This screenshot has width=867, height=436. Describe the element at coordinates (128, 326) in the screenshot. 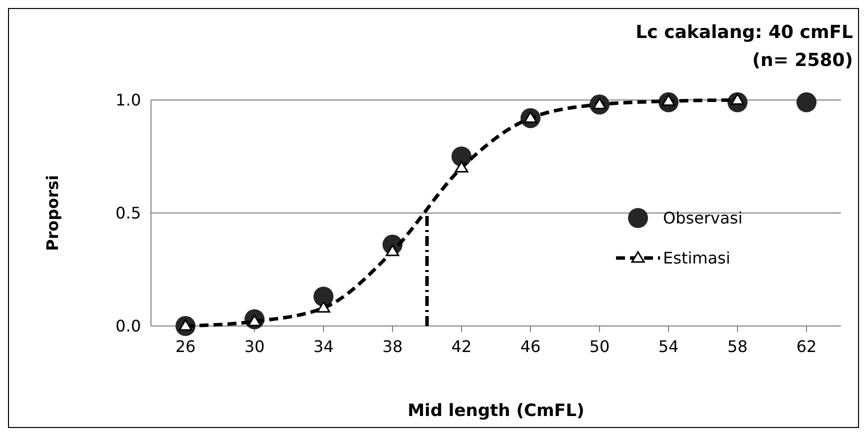

I see `y-tick-label: 0.0` at that location.